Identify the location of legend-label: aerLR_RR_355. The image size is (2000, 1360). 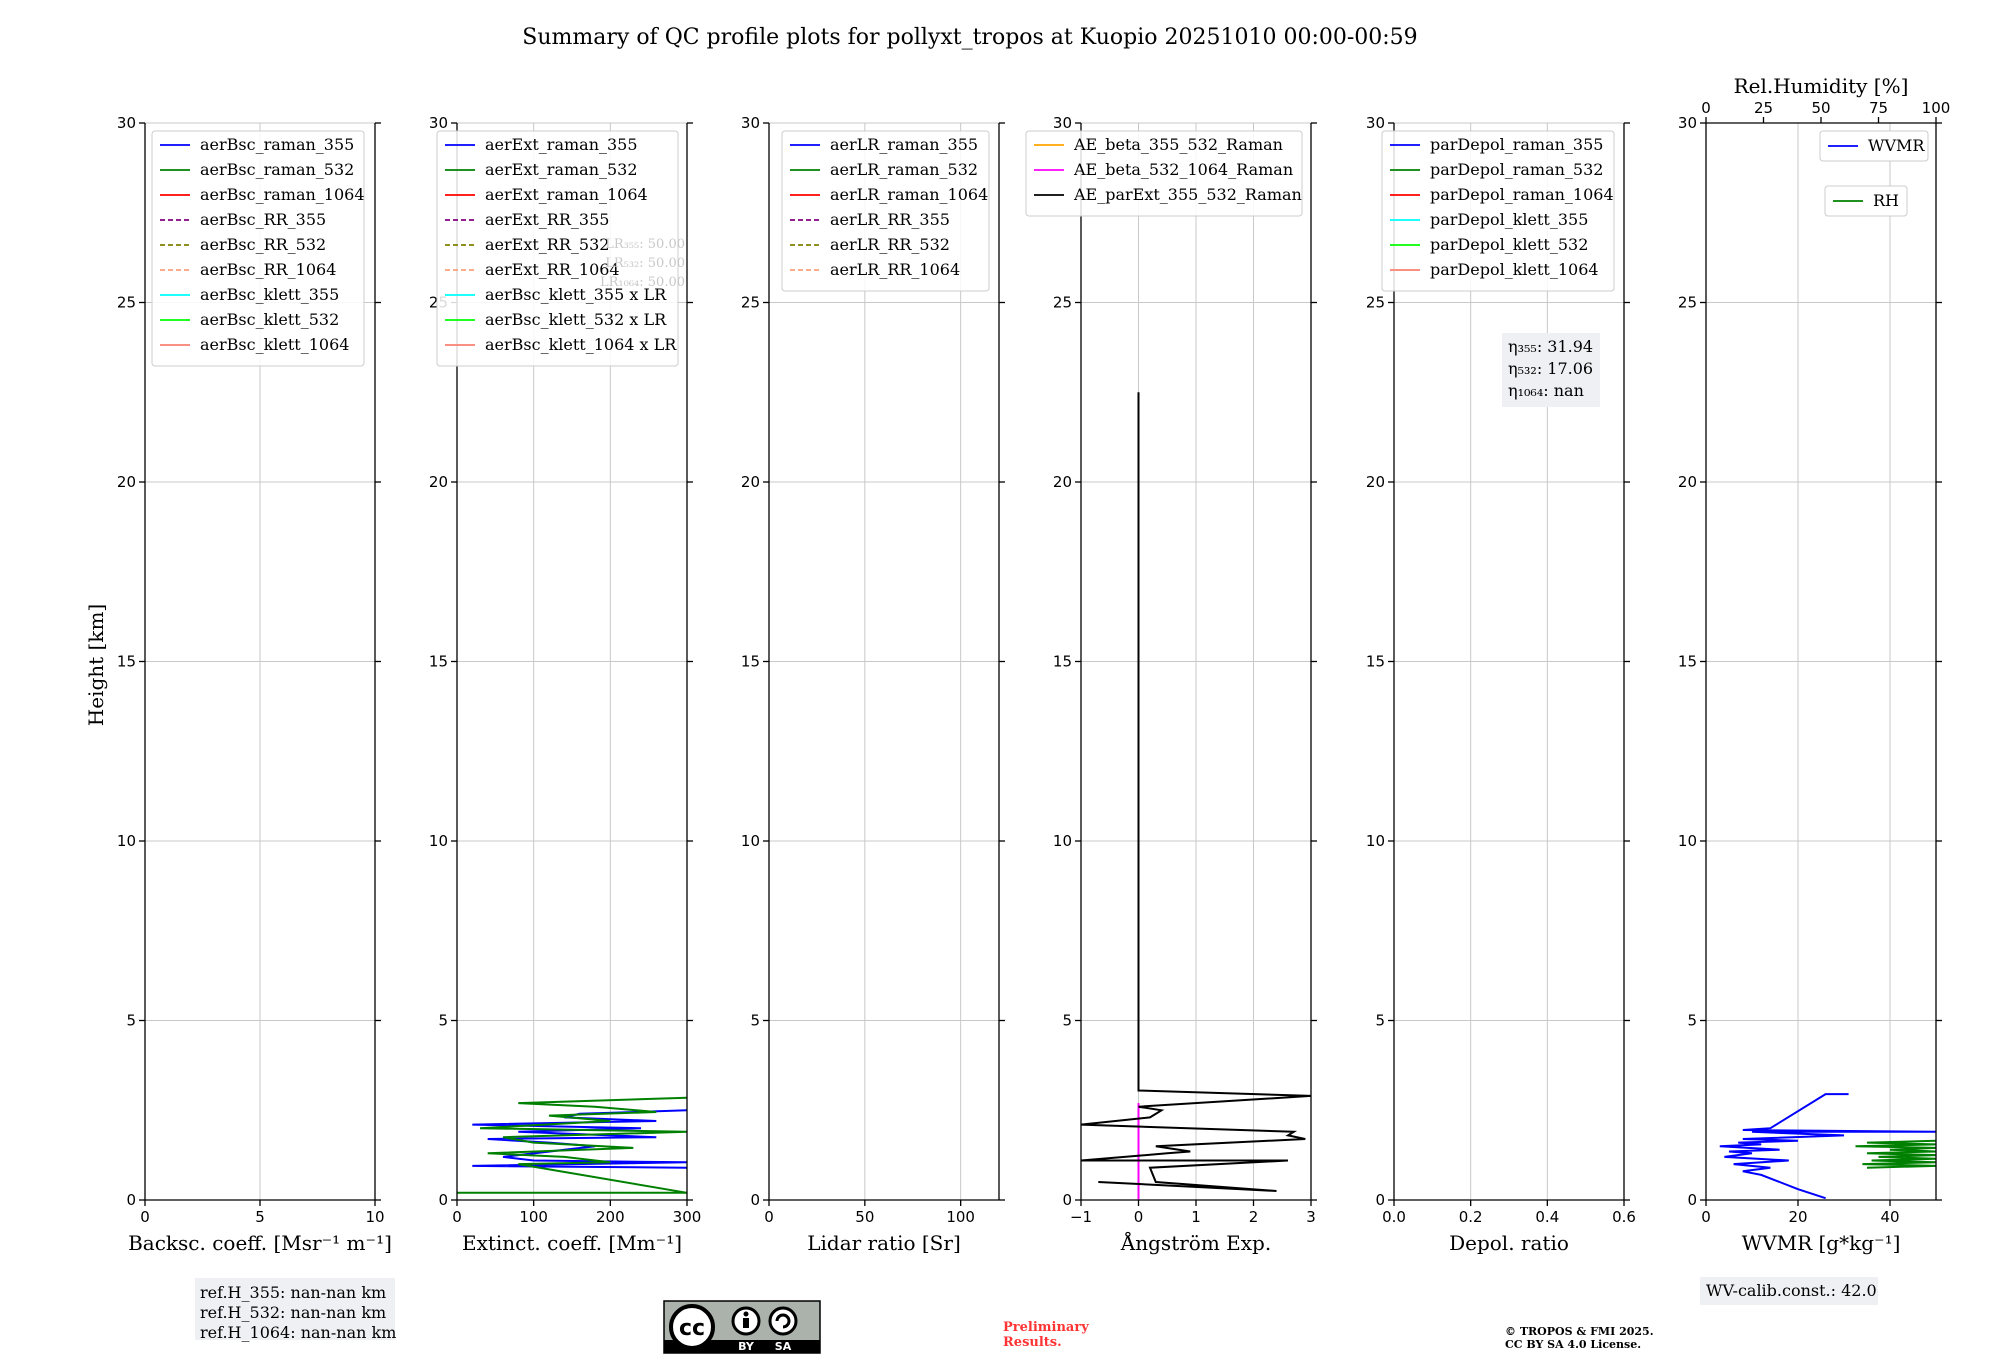
(890, 219).